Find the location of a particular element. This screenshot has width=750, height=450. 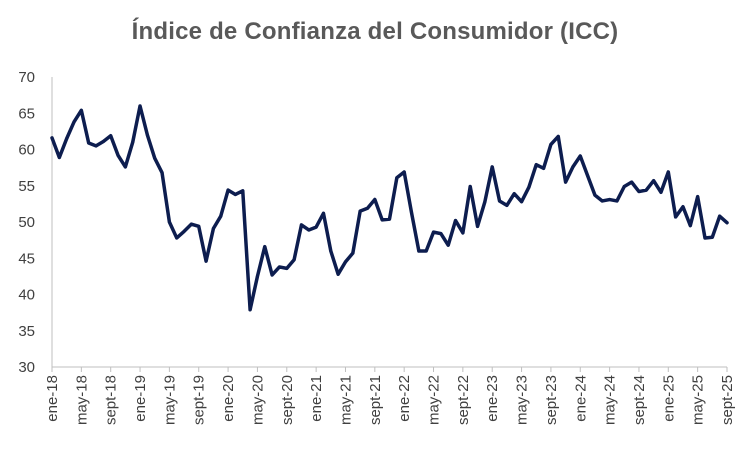

x-tick-label: may-24 is located at coordinates (610, 400).